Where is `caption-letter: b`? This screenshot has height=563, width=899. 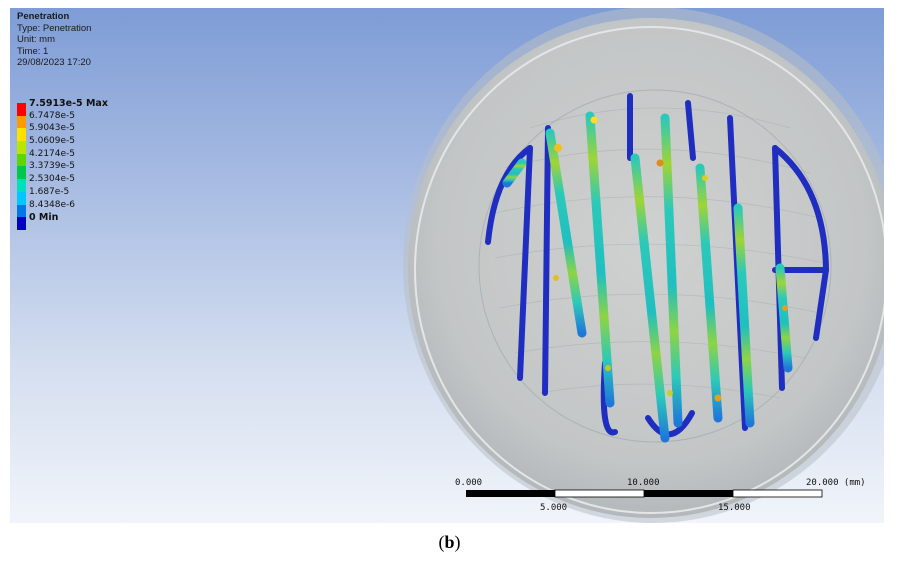
caption-letter: b is located at coordinates (449, 542).